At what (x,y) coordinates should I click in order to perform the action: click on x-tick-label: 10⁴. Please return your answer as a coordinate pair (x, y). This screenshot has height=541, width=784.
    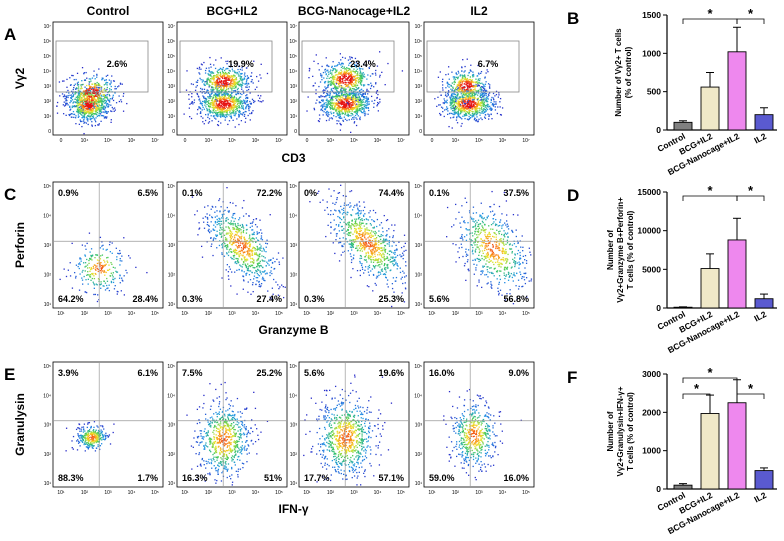
    Looking at the image, I should click on (256, 314).